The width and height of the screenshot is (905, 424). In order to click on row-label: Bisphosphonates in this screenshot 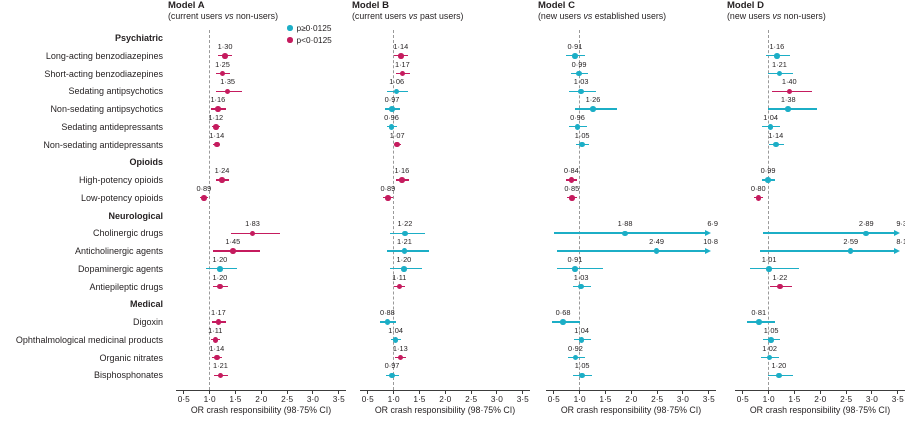, I will do `click(128, 375)`.